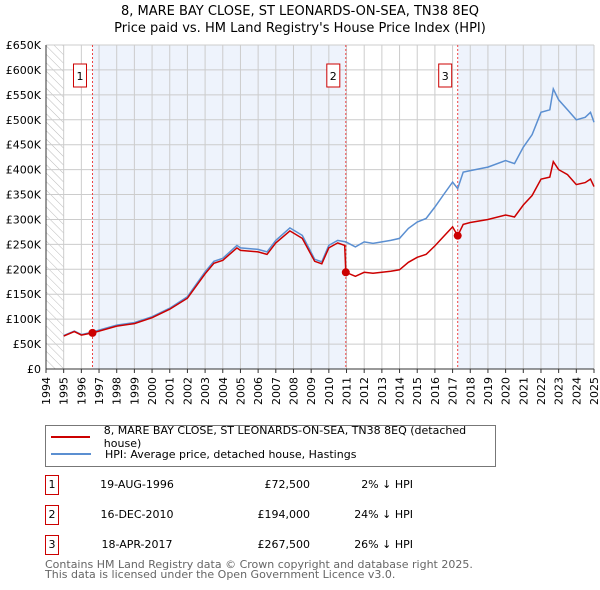  What do you see at coordinates (287, 484) in the screenshot?
I see `sale-price: £72,500` at bounding box center [287, 484].